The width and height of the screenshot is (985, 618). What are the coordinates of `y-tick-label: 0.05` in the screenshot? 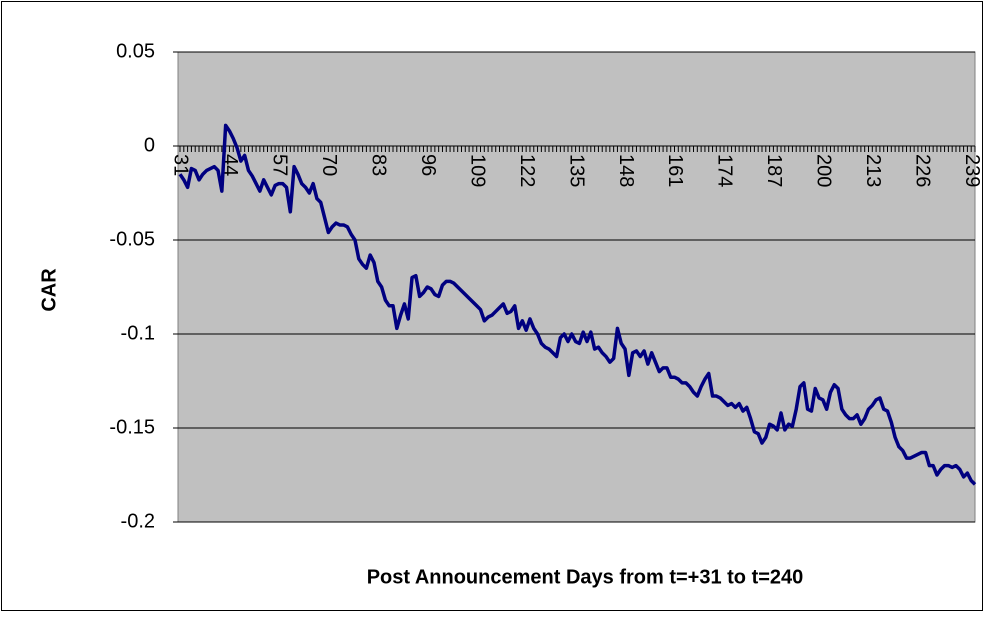 It's located at (135, 51).